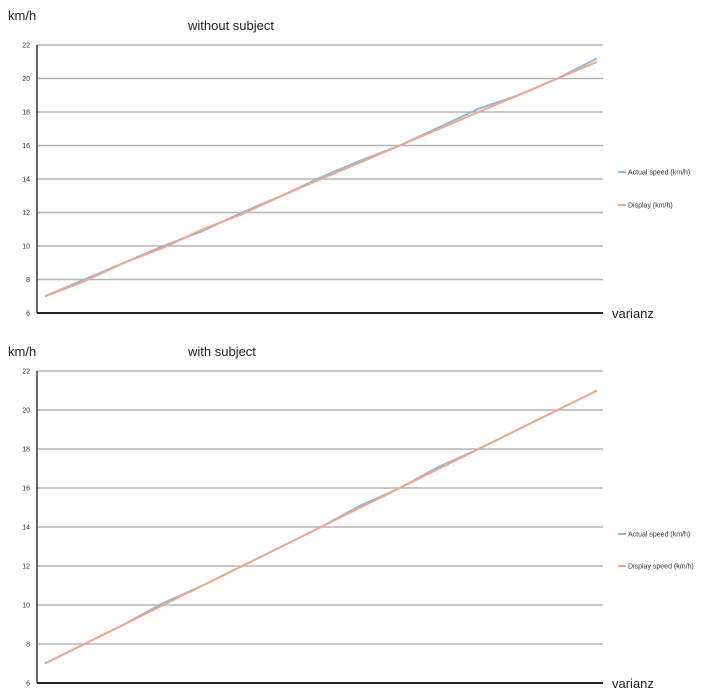 This screenshot has height=693, width=717. Describe the element at coordinates (28, 280) in the screenshot. I see `chart-1-ytick-label: 8` at that location.